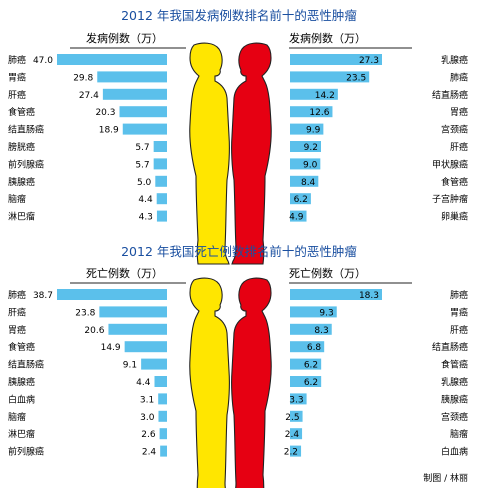  What do you see at coordinates (105, 113) in the screenshot?
I see `male-value-label: 20.3` at bounding box center [105, 113].